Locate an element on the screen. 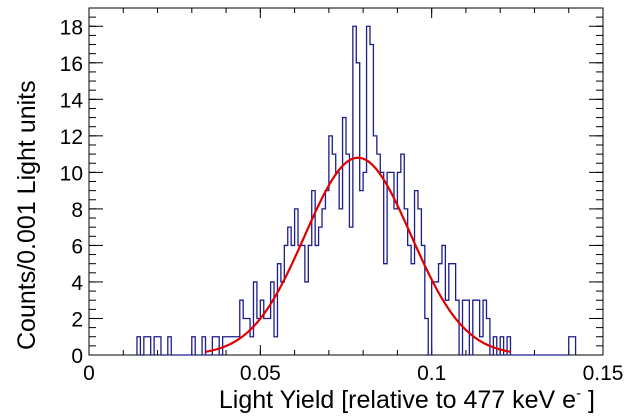 This screenshot has height=419, width=632. x-tick-label: 0.1 is located at coordinates (431, 373).